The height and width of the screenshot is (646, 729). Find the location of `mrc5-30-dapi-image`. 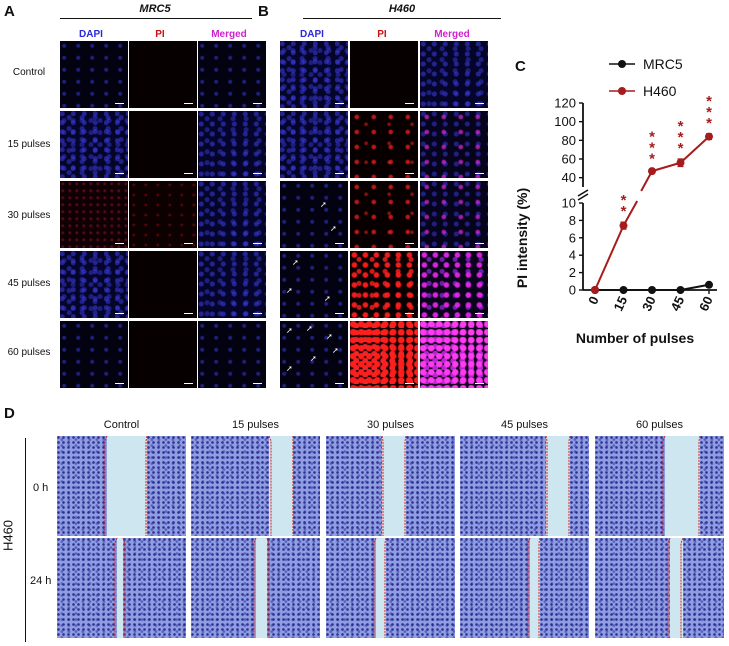

mrc5-30-dapi-image is located at coordinates (94, 214).